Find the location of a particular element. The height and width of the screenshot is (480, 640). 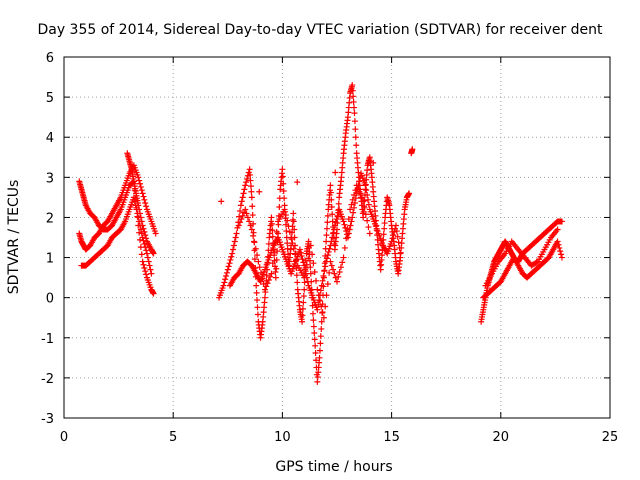

x-tick-label: 5 is located at coordinates (173, 437).